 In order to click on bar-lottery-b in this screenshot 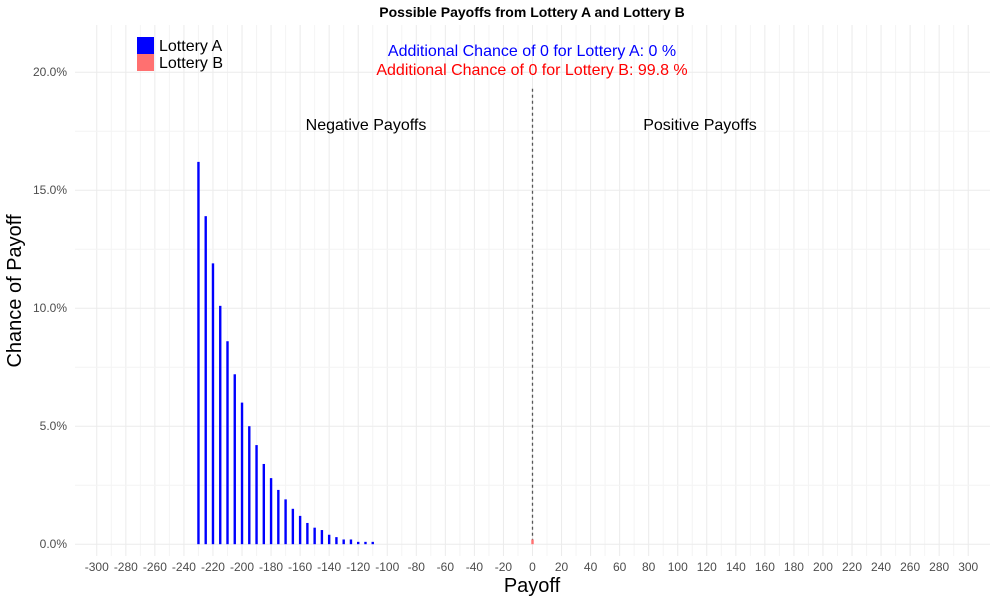, I will do `click(532, 542)`.